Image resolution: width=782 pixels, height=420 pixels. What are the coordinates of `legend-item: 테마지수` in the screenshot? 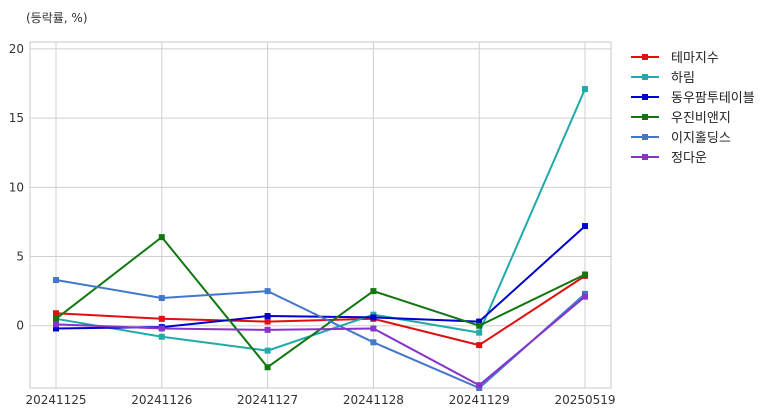 It's located at (675, 58).